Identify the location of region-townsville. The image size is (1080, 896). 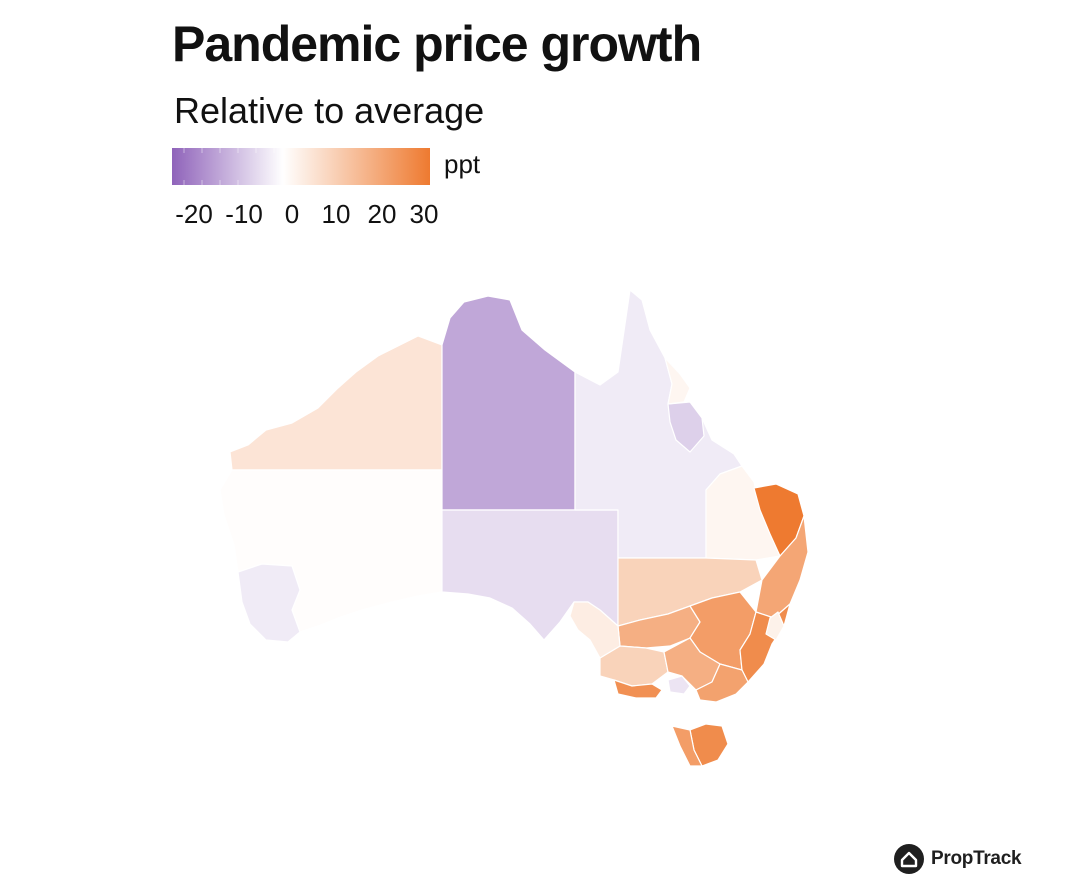
(686, 427).